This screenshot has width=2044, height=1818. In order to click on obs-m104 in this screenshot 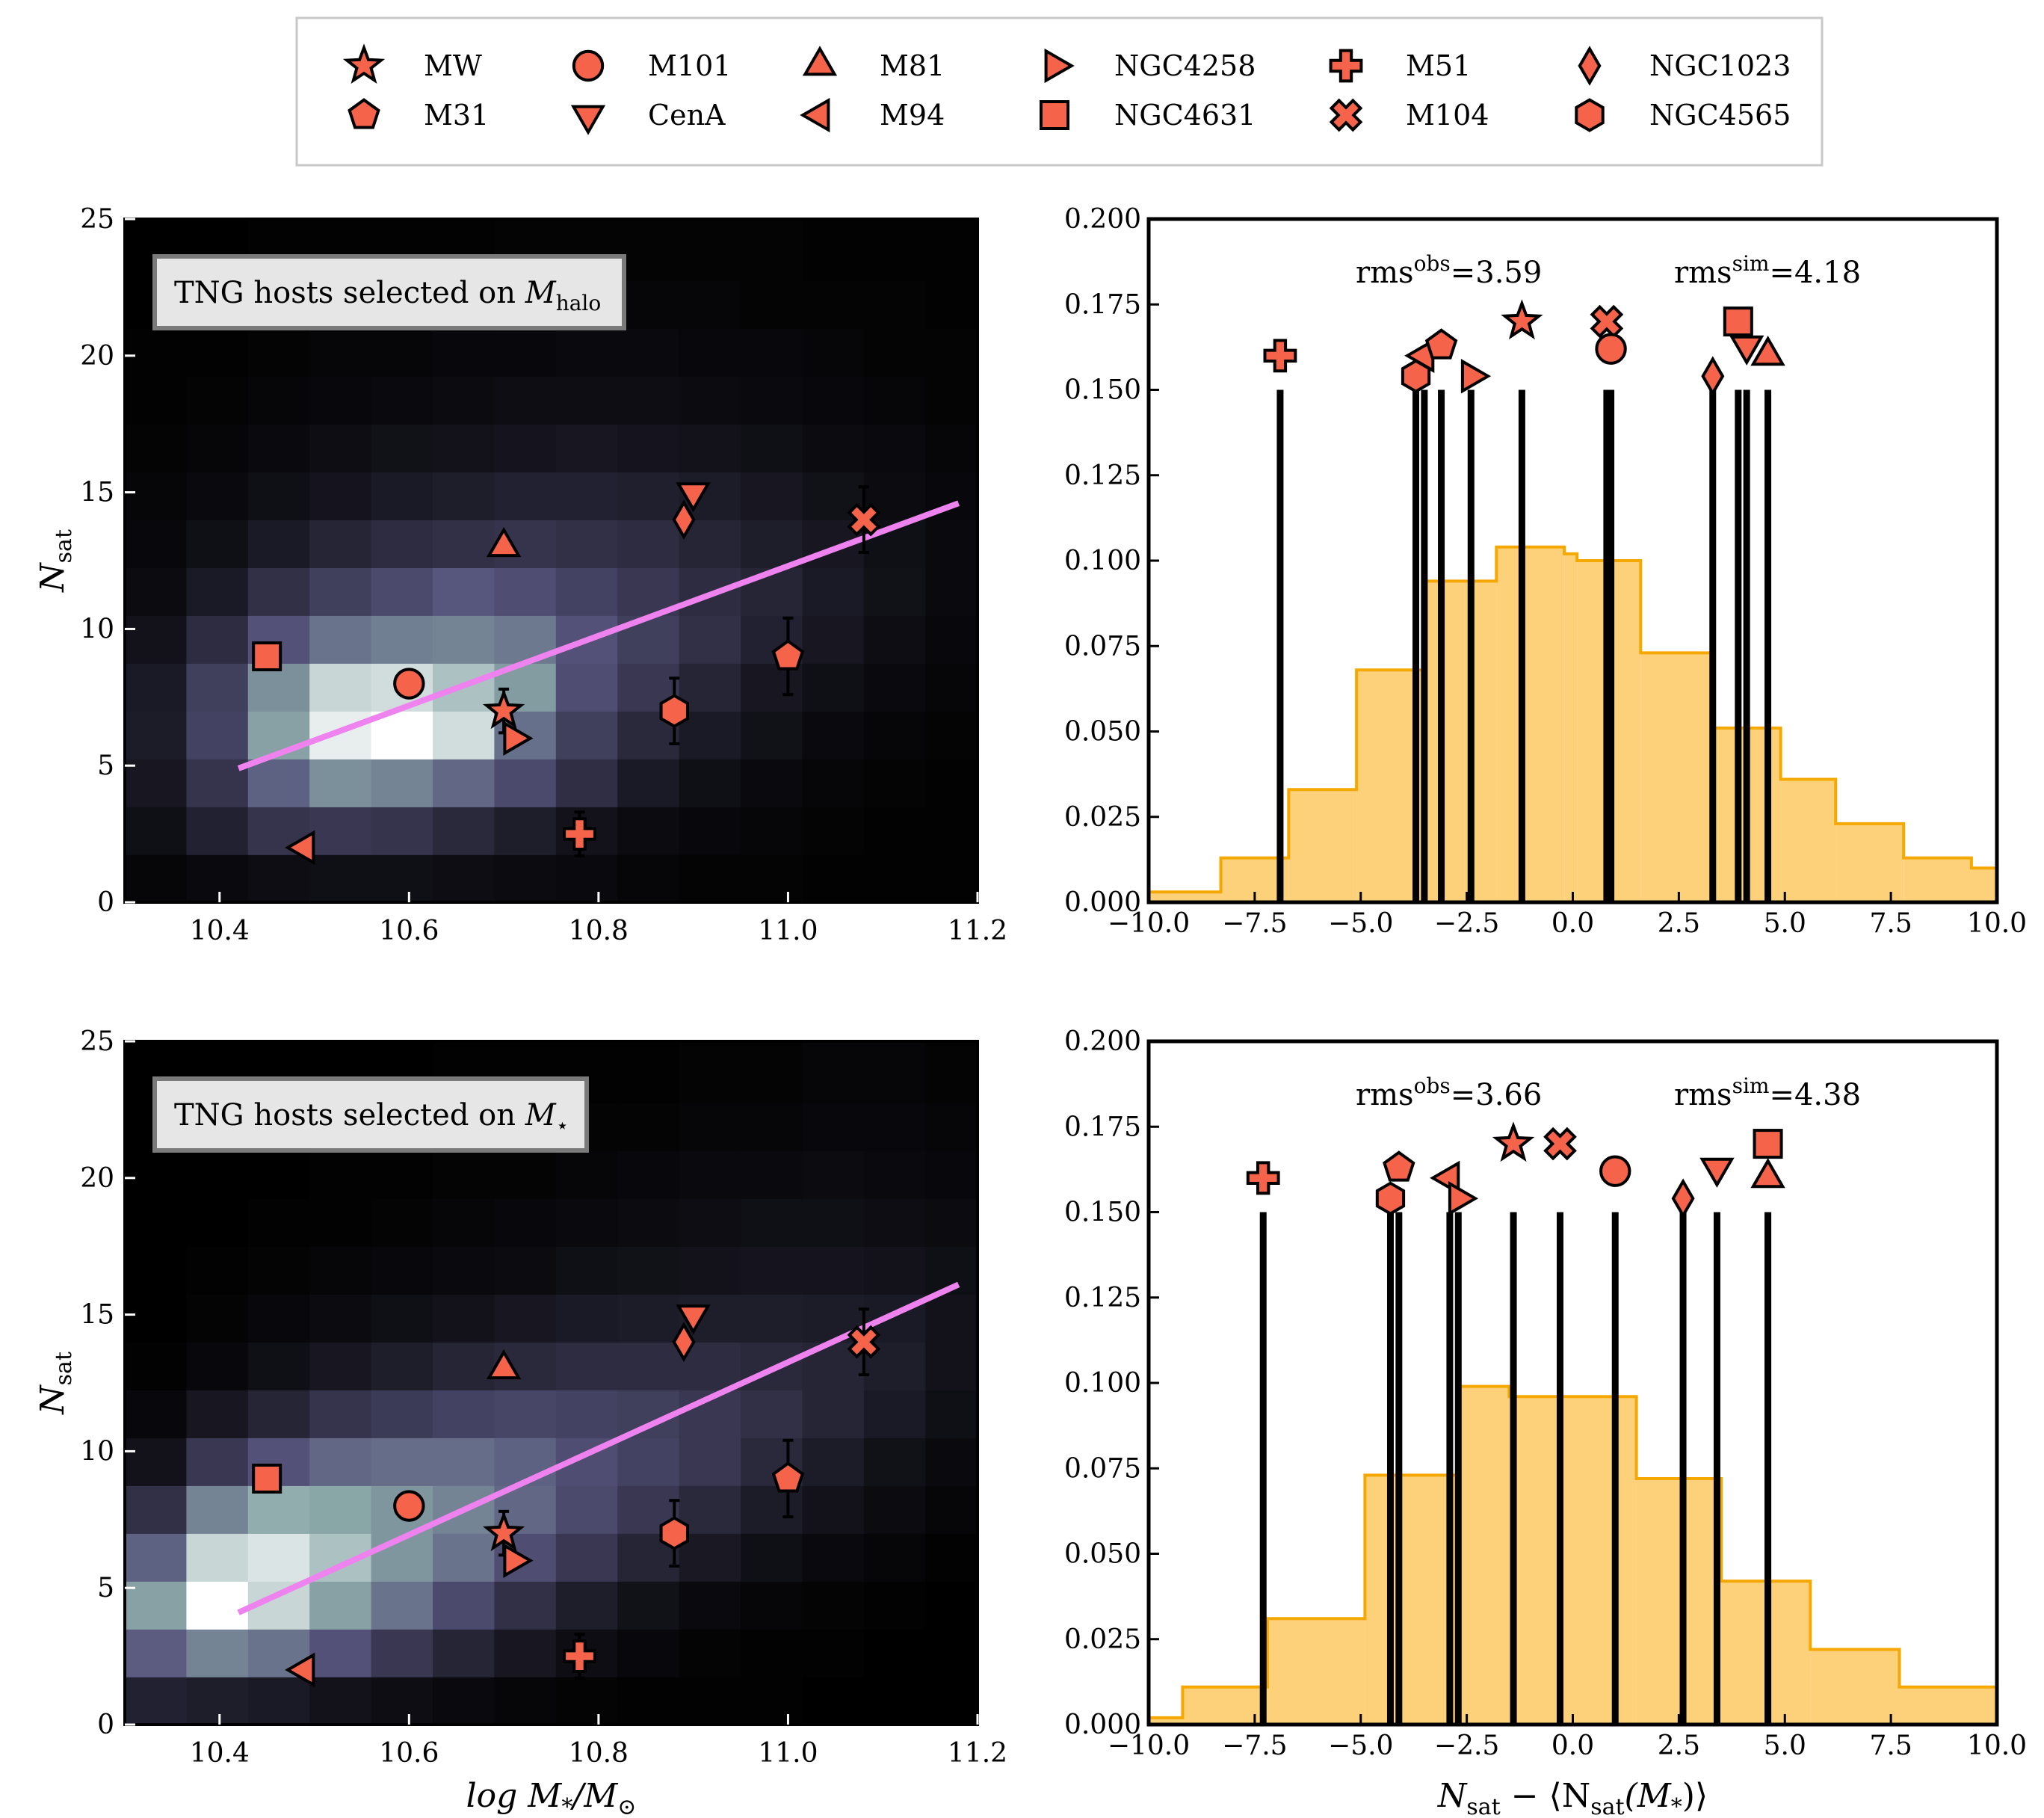, I will do `click(1607, 603)`.